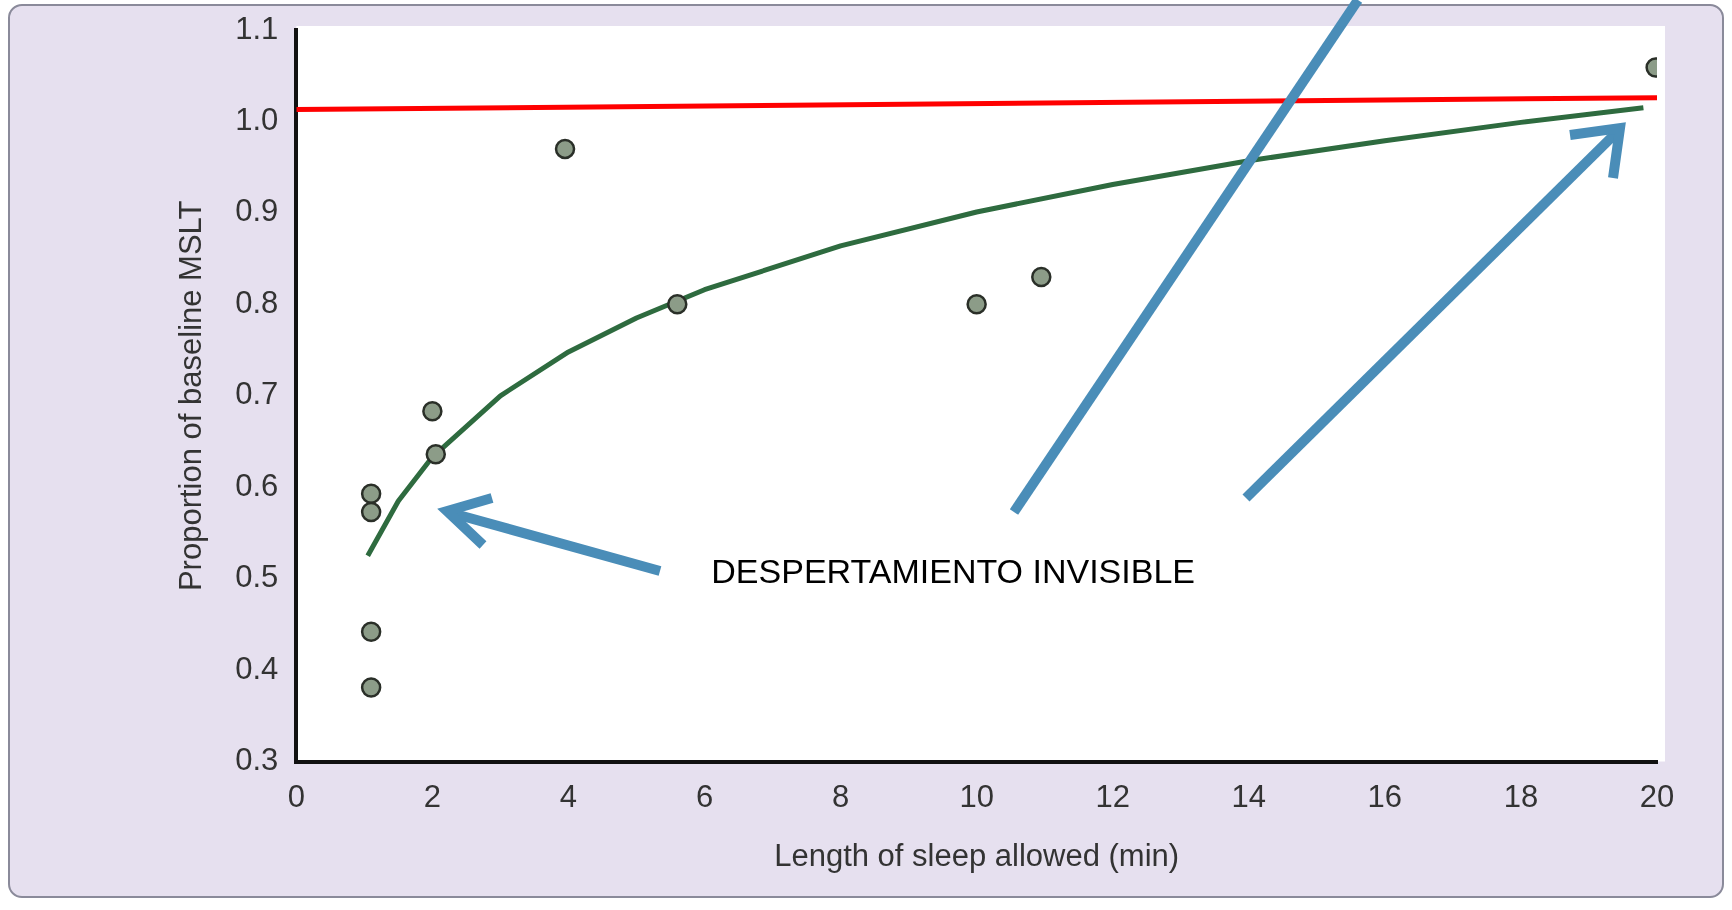 This screenshot has width=1732, height=910. I want to click on y-tick-label: 0.4, so click(257, 668).